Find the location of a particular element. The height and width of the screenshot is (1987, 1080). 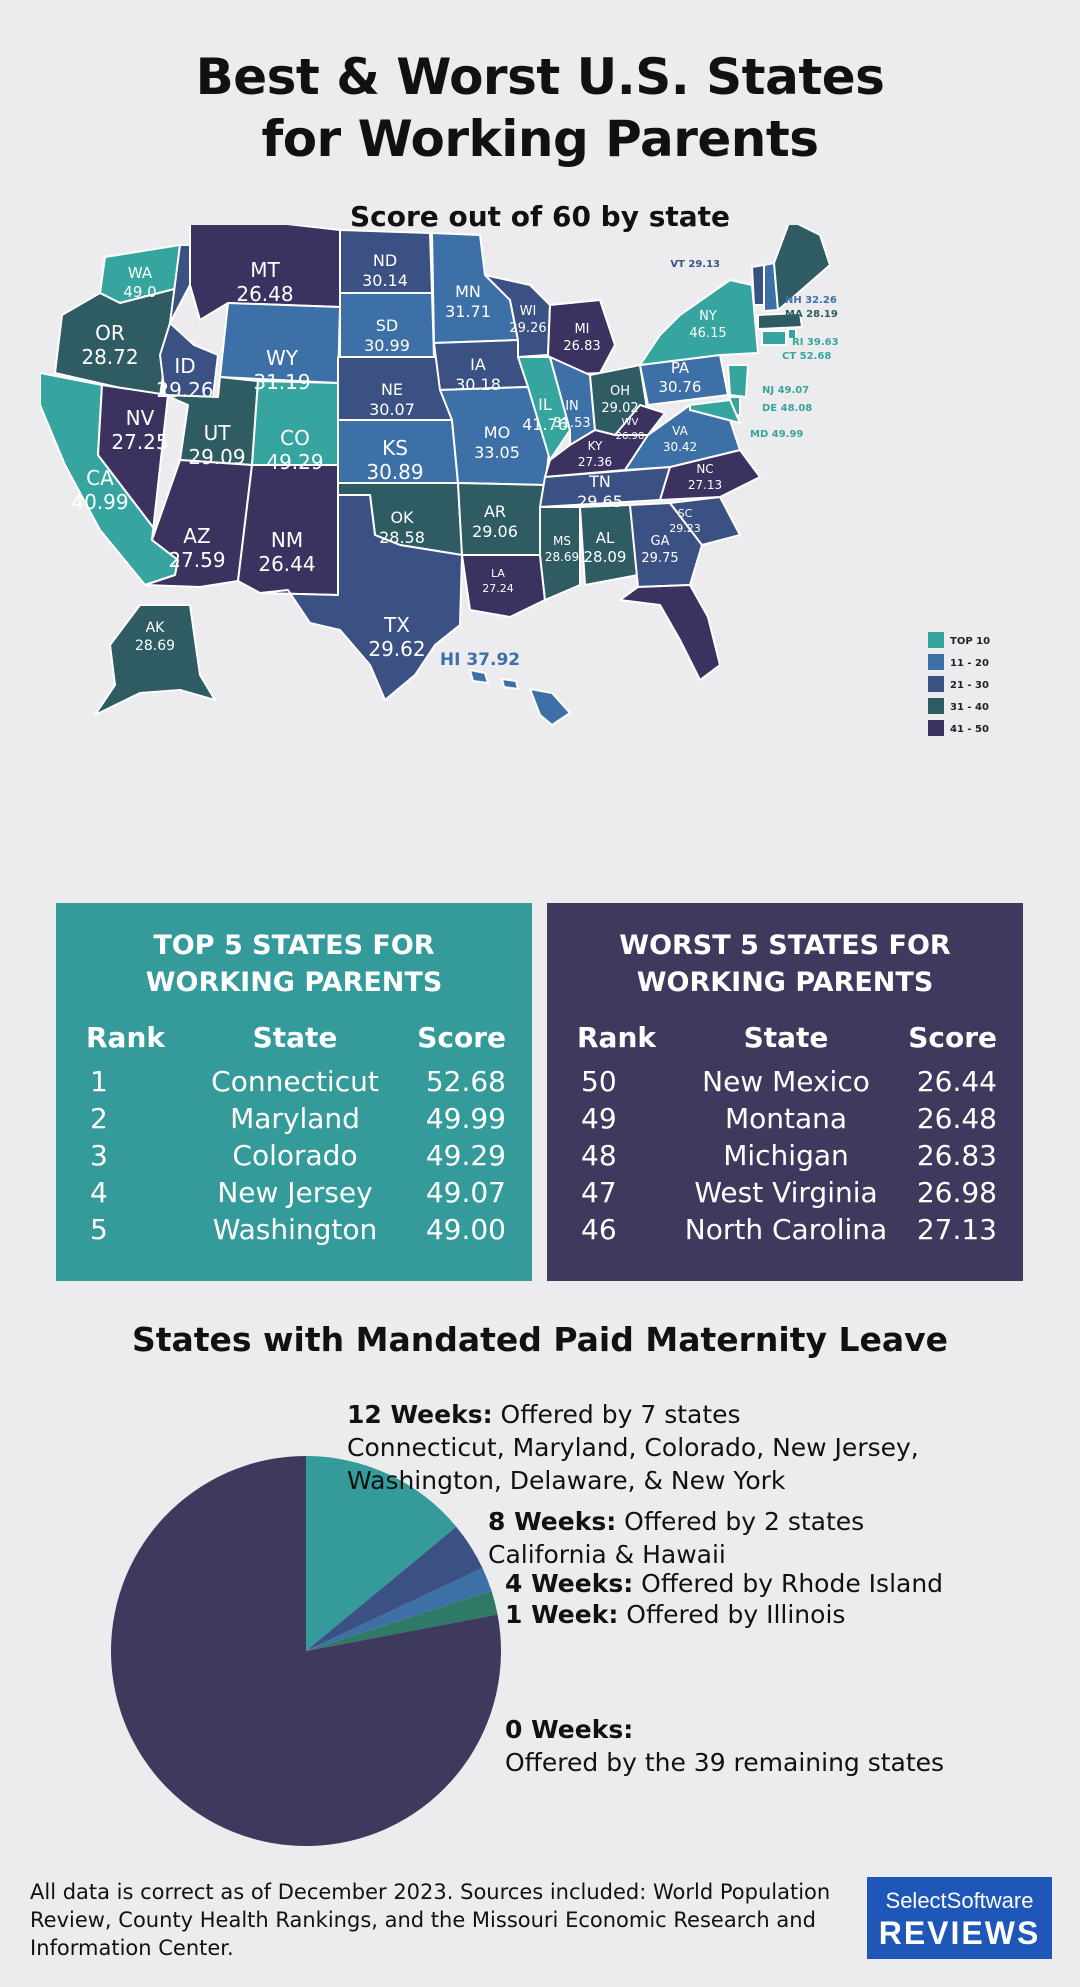

rank-cell: 46 is located at coordinates (599, 1229).